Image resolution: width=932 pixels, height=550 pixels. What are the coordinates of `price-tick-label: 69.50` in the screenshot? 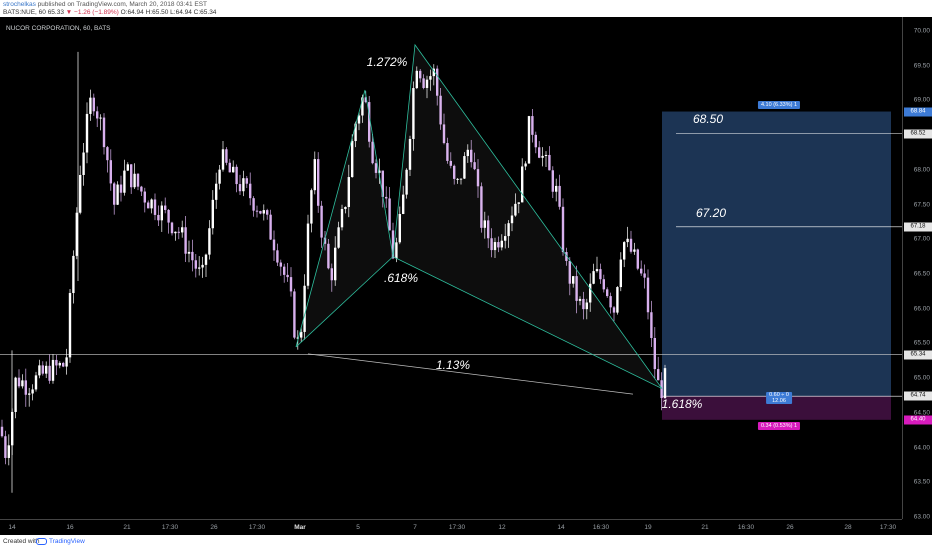 It's located at (921, 66).